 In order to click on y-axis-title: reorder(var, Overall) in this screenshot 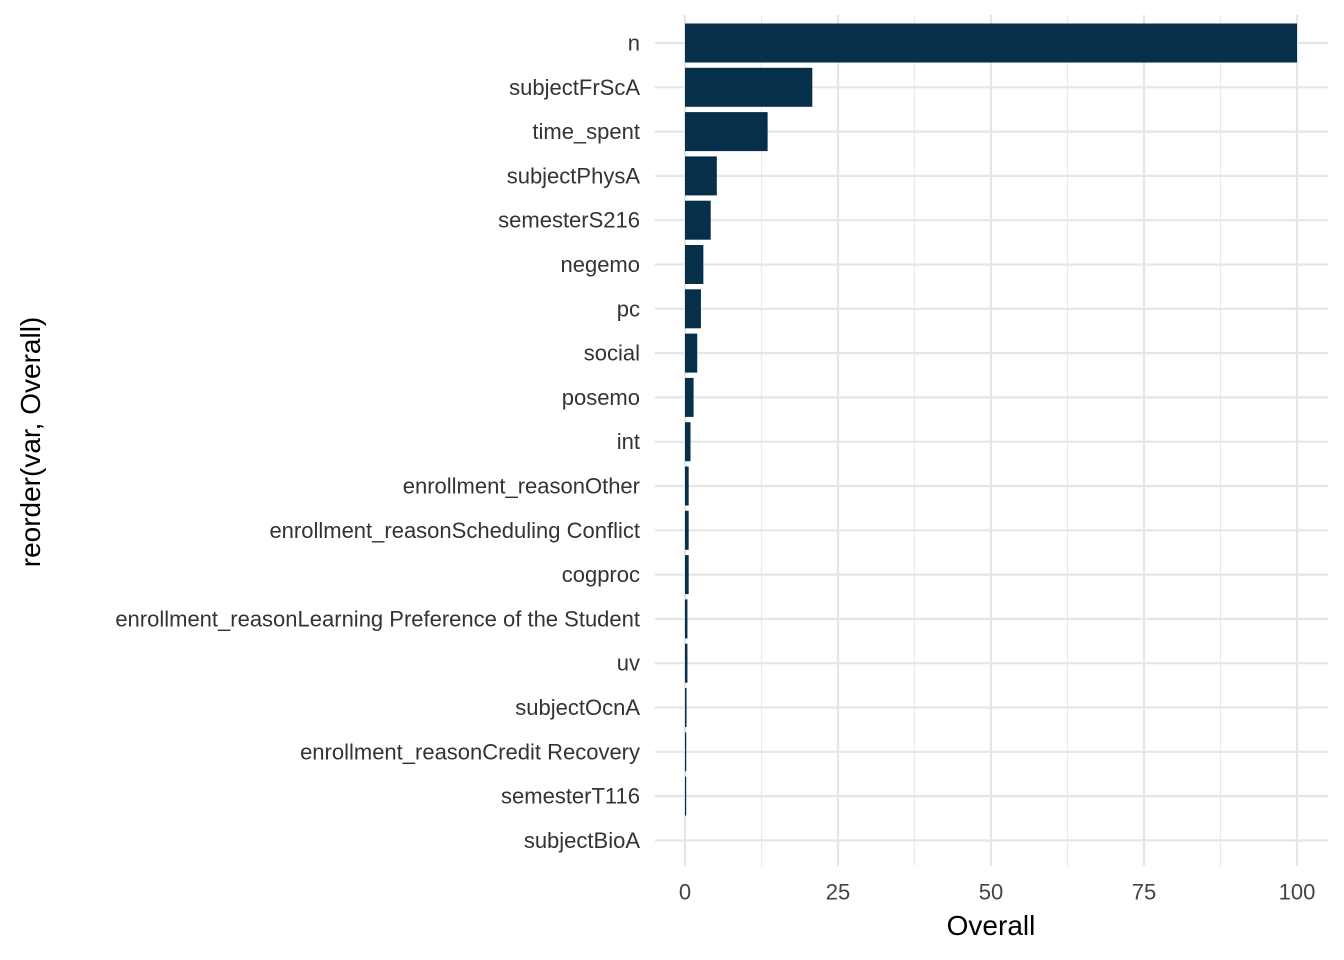, I will do `click(30, 442)`.